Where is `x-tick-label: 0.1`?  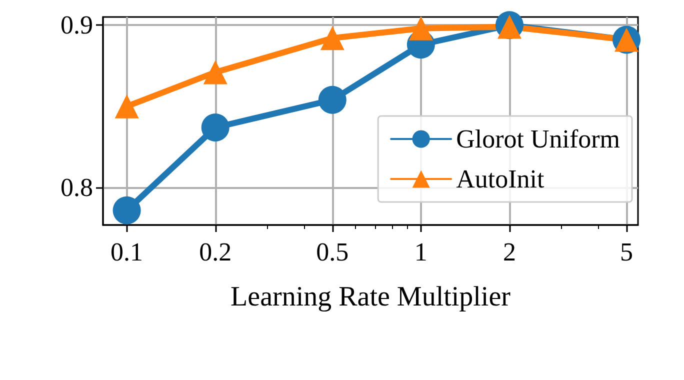
x-tick-label: 0.1 is located at coordinates (127, 252).